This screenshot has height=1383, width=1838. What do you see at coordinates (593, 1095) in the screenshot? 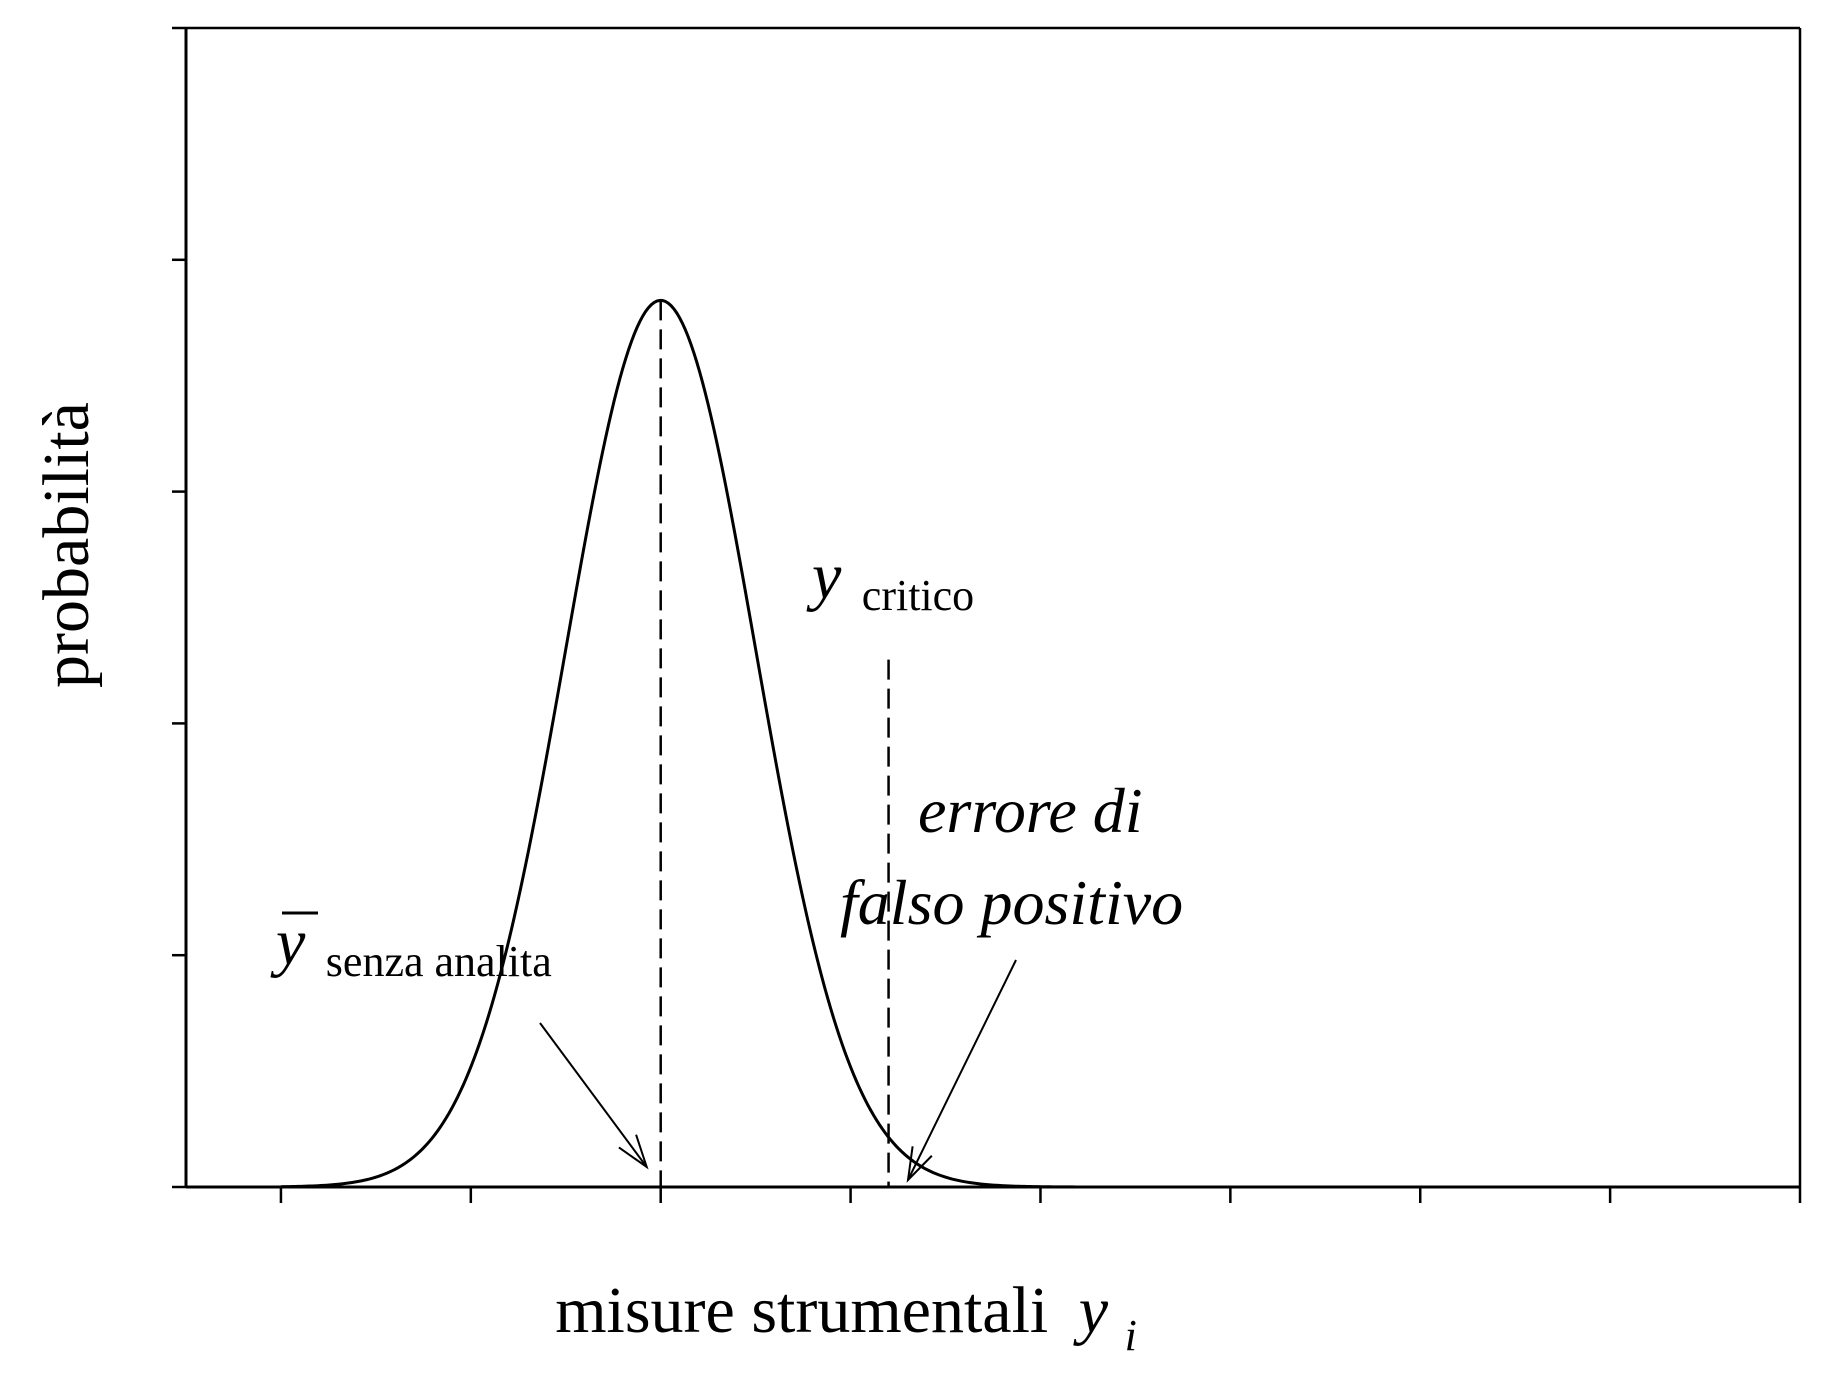
I see `mean-arrow` at bounding box center [593, 1095].